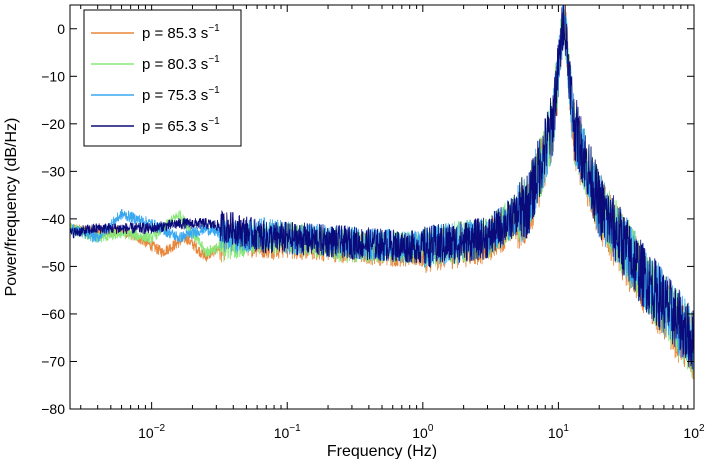  What do you see at coordinates (559, 432) in the screenshot?
I see `x-tick-label: 10¹` at bounding box center [559, 432].